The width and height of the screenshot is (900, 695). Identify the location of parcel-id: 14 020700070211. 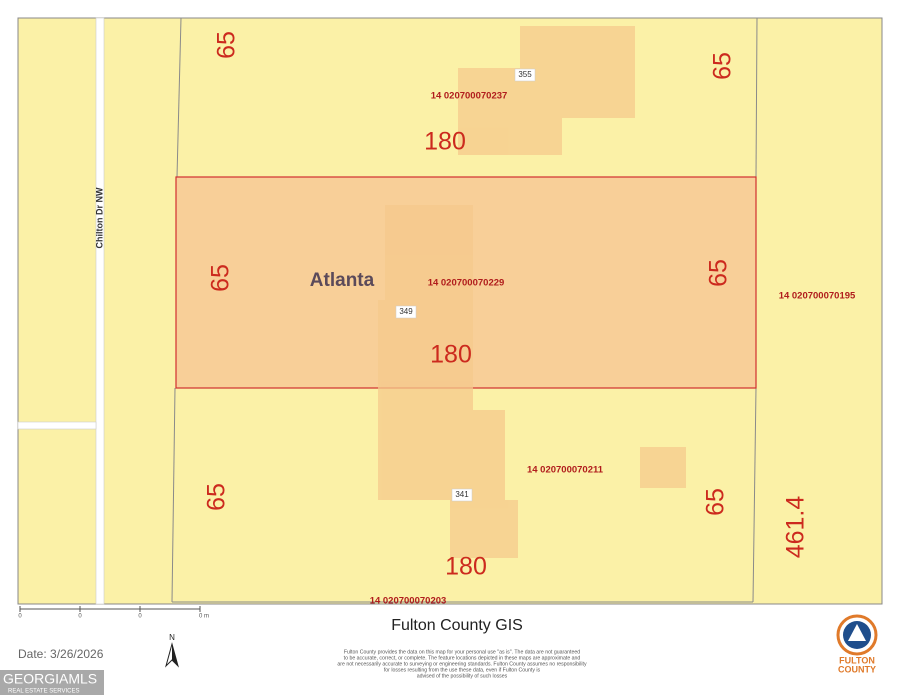
(565, 470).